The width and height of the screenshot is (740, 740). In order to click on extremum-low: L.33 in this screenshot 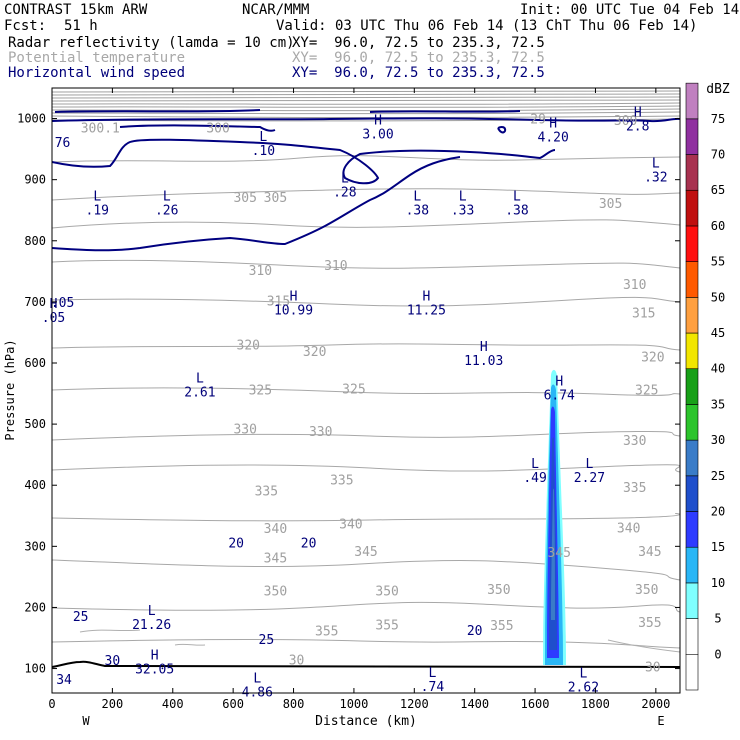, I will do `click(462, 203)`.